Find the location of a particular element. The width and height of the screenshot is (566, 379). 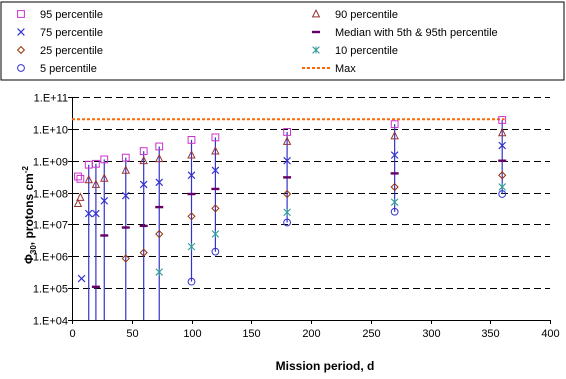

y-tick-label: 1.E+08 is located at coordinates (50, 195).